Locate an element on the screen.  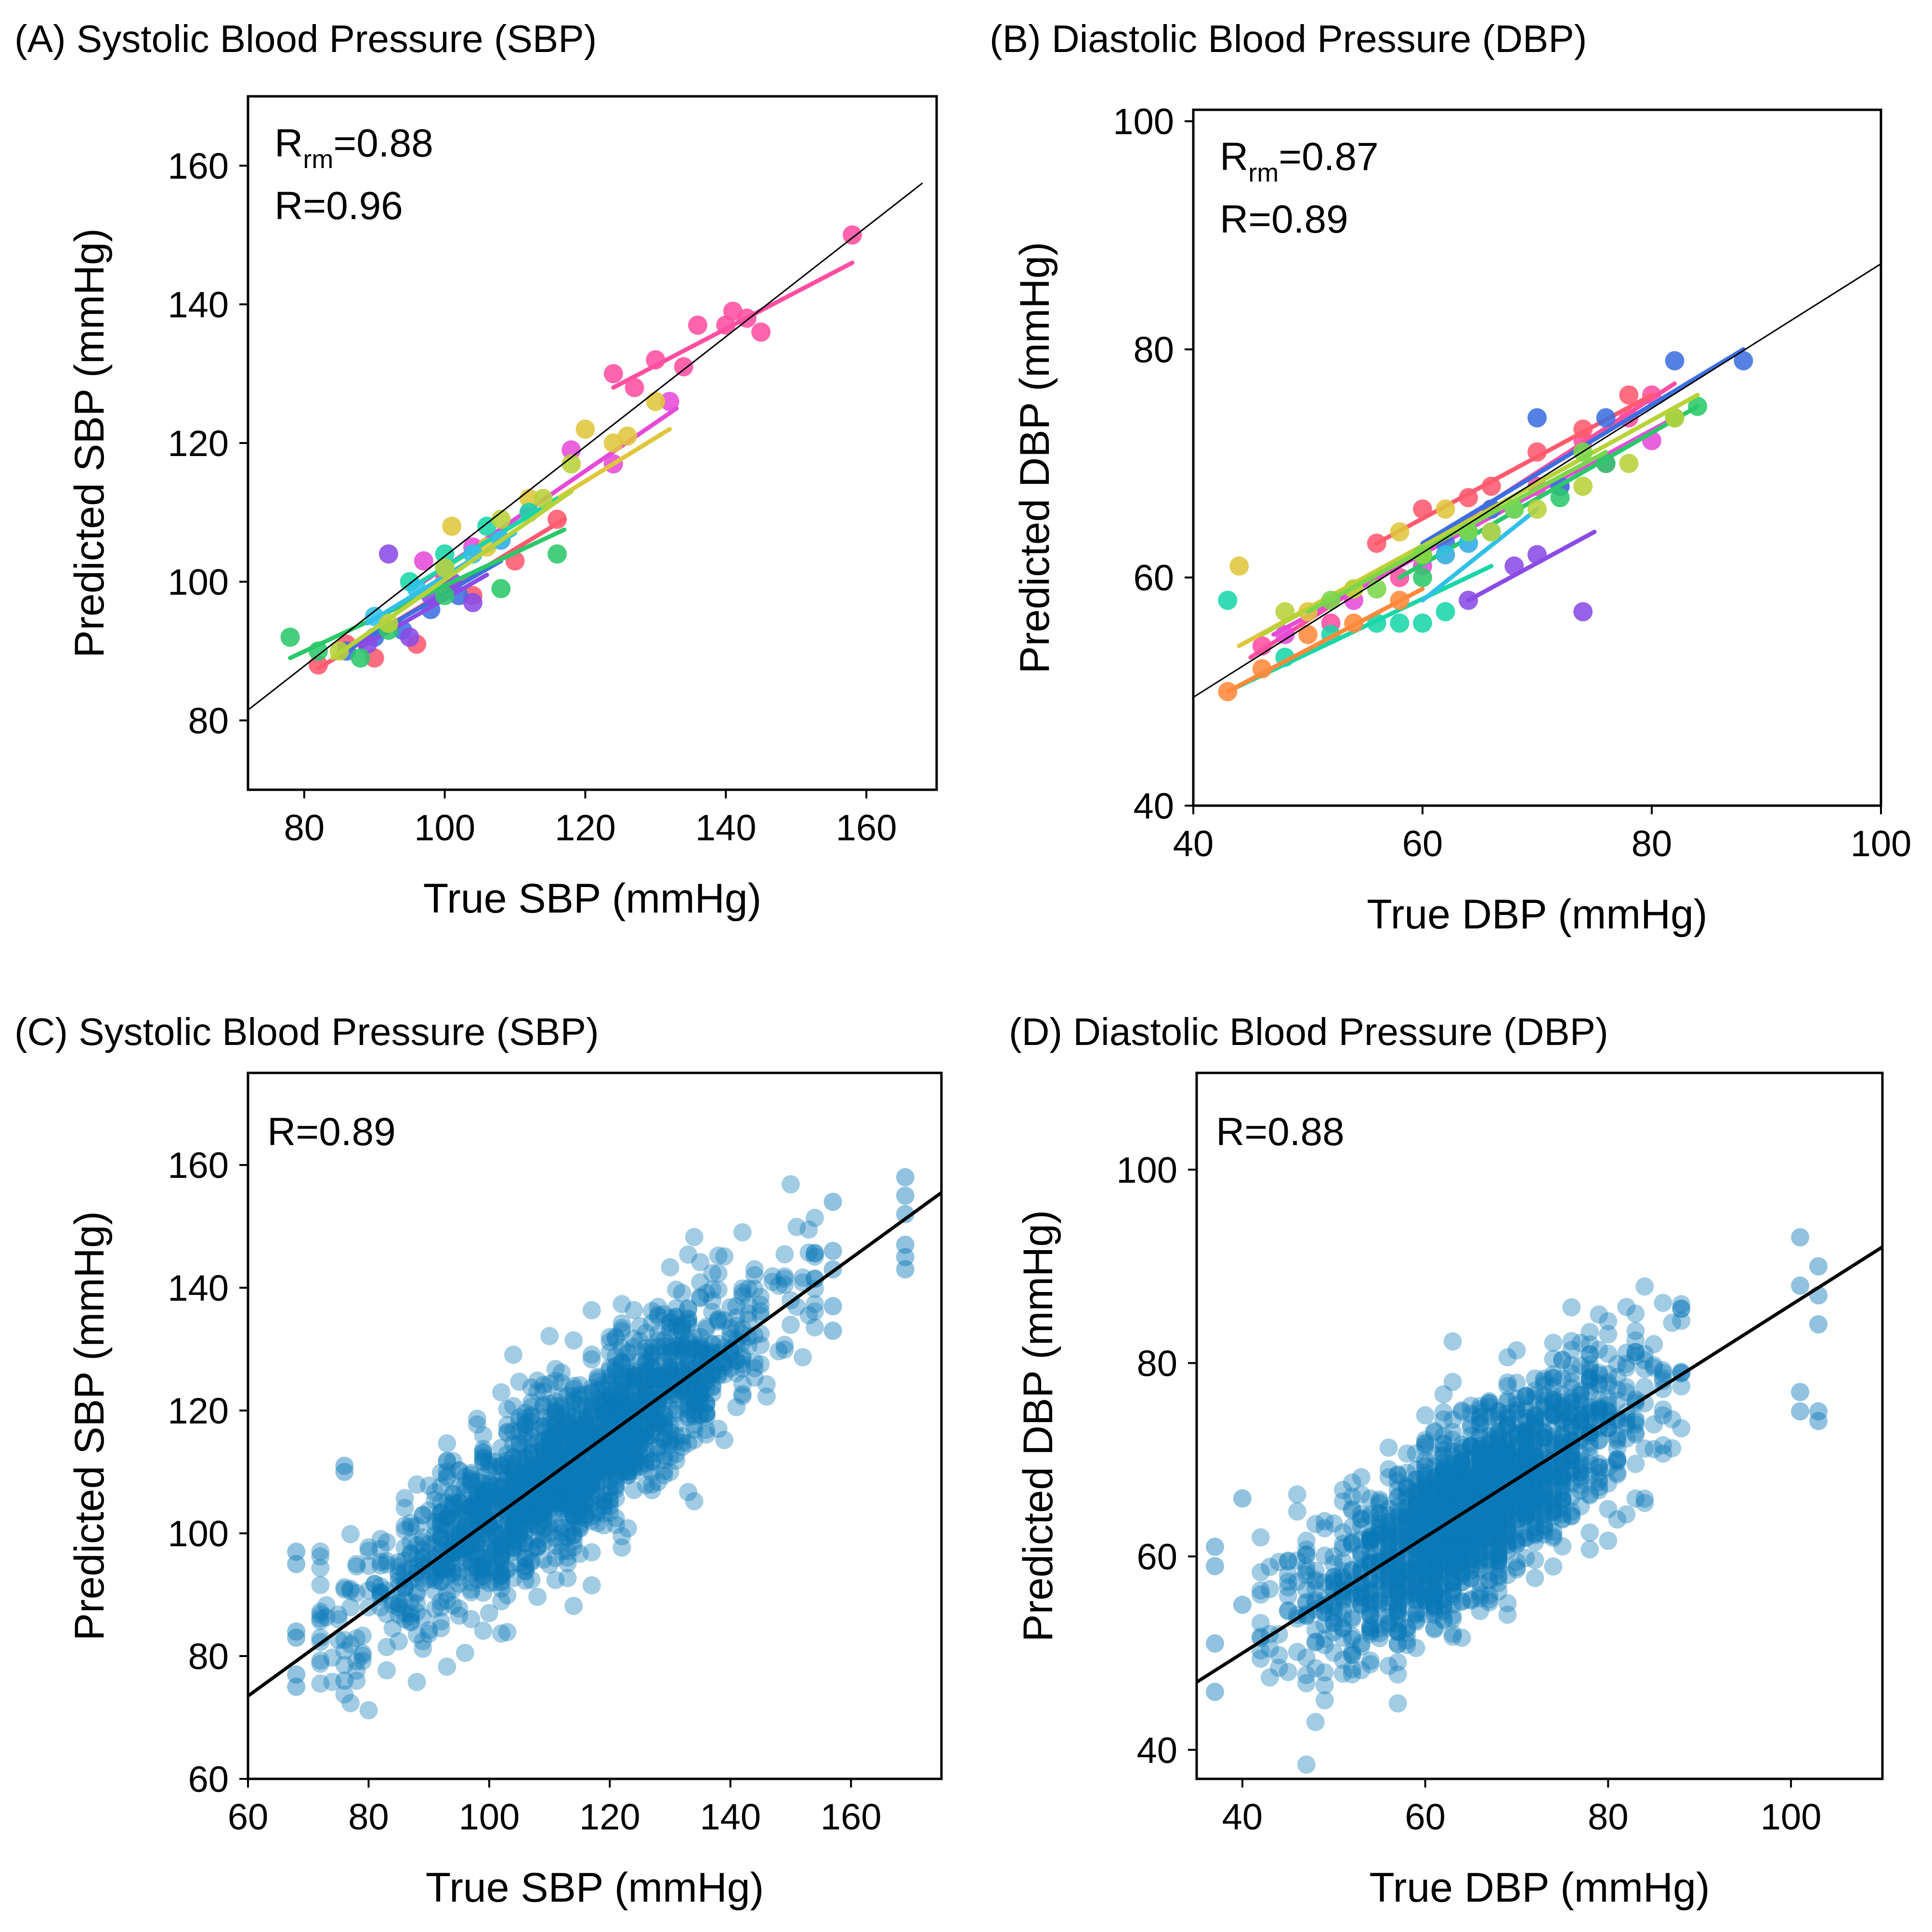
group-fit-line is located at coordinates (452, 574).